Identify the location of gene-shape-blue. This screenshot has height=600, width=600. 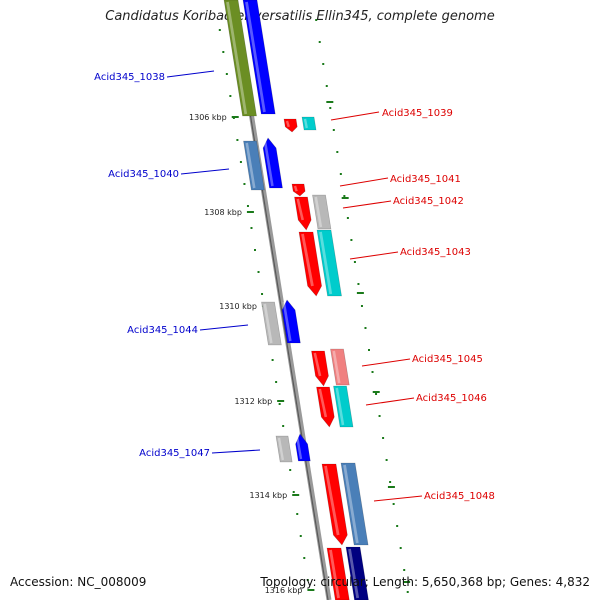
(259, 57).